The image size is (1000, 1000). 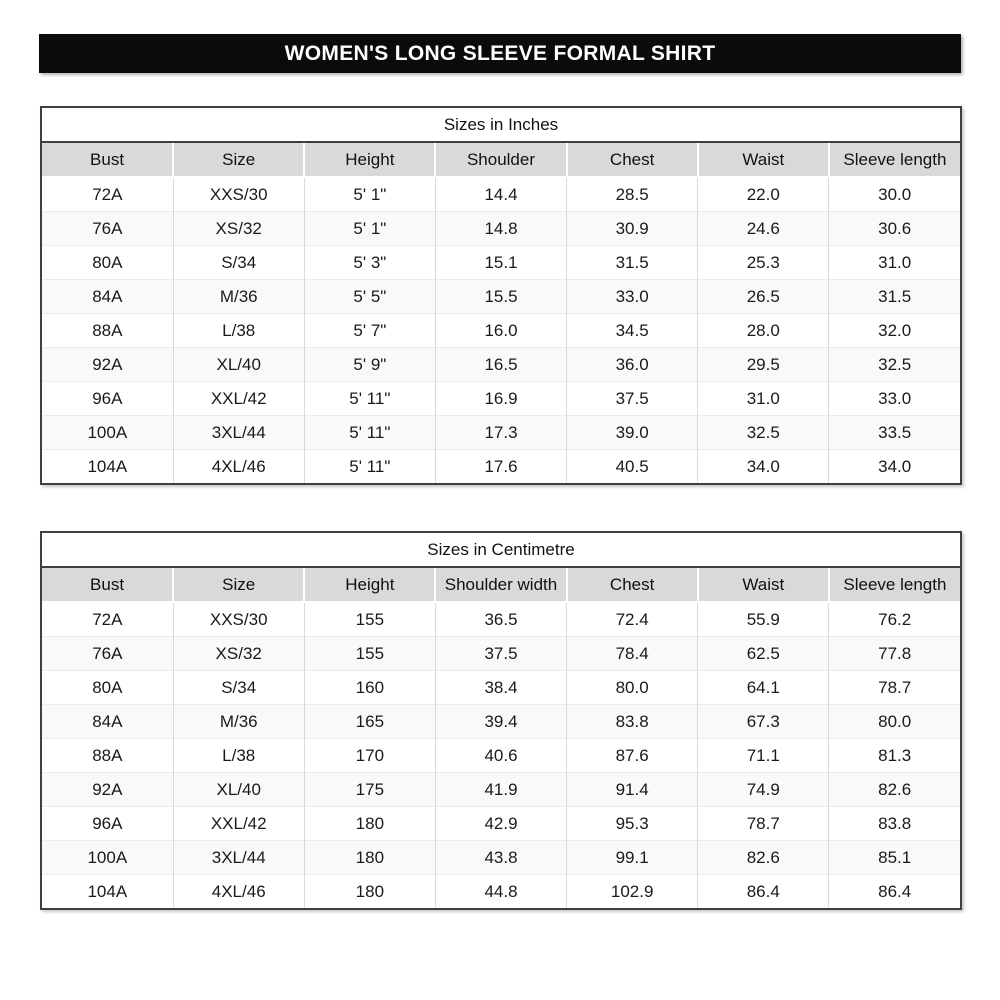 I want to click on table-cell: 41.9, so click(x=500, y=789).